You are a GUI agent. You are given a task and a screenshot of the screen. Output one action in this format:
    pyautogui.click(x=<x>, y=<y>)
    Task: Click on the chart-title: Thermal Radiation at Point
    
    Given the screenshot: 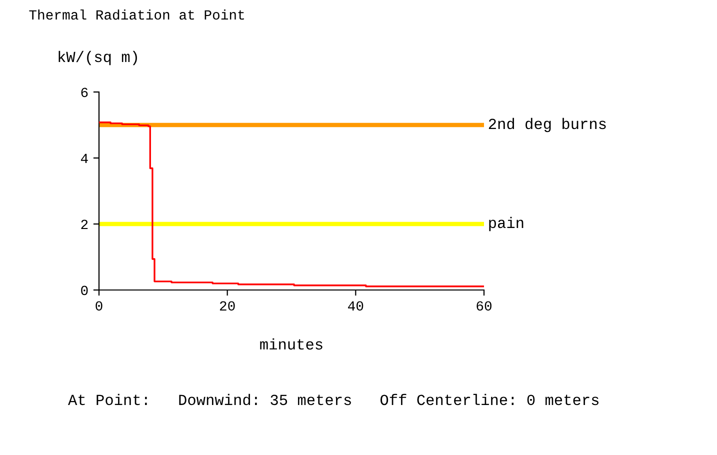 What is the action you would take?
    pyautogui.click(x=136, y=14)
    